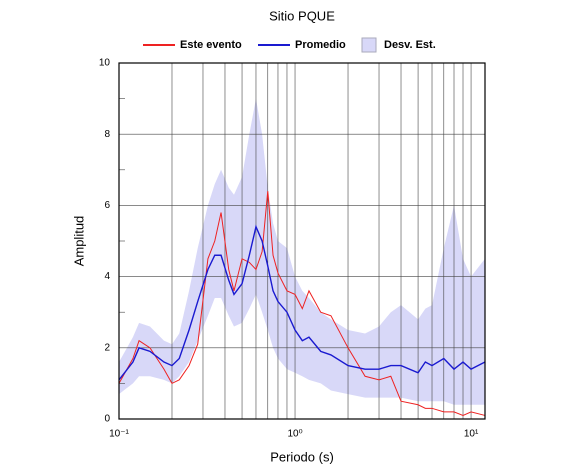 Image resolution: width=586 pixels, height=475 pixels. I want to click on x-tick-label: 10¹, so click(471, 434).